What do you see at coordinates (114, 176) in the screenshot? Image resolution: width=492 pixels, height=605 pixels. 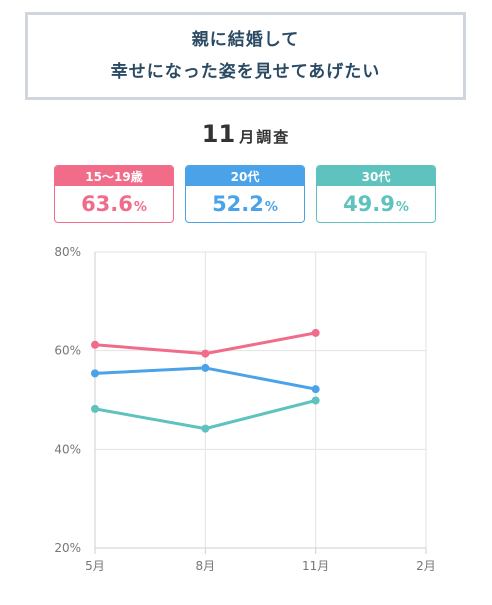 I see `card-teen-label: 15〜19歳` at bounding box center [114, 176].